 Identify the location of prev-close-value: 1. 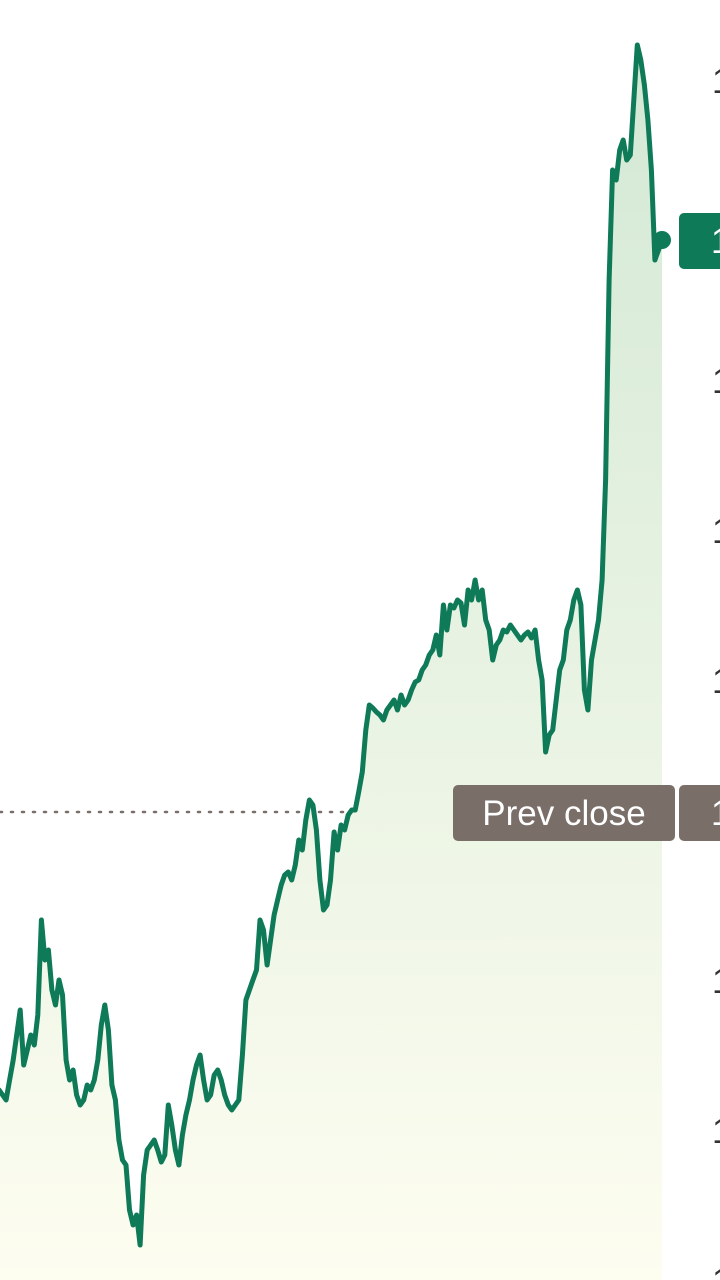
(715, 813).